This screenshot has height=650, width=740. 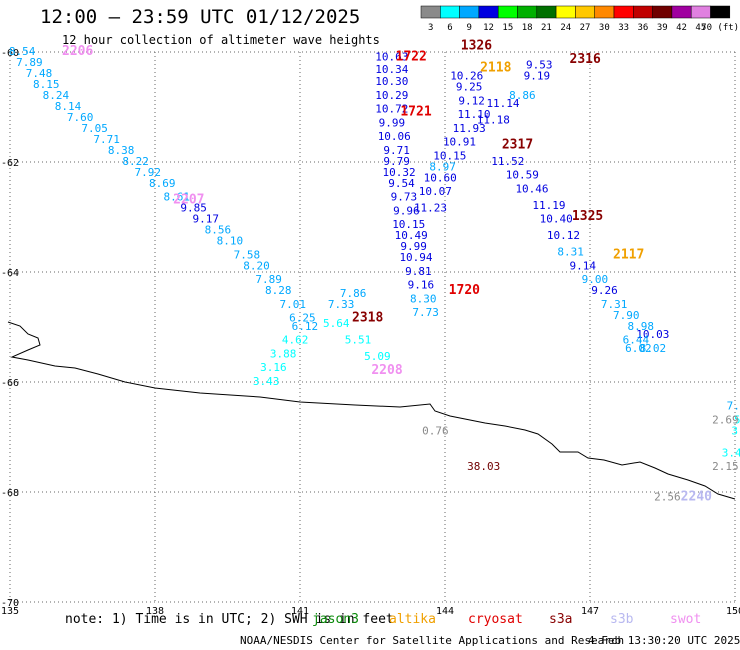 I want to click on data-point-label: 38.03, so click(x=483, y=466).